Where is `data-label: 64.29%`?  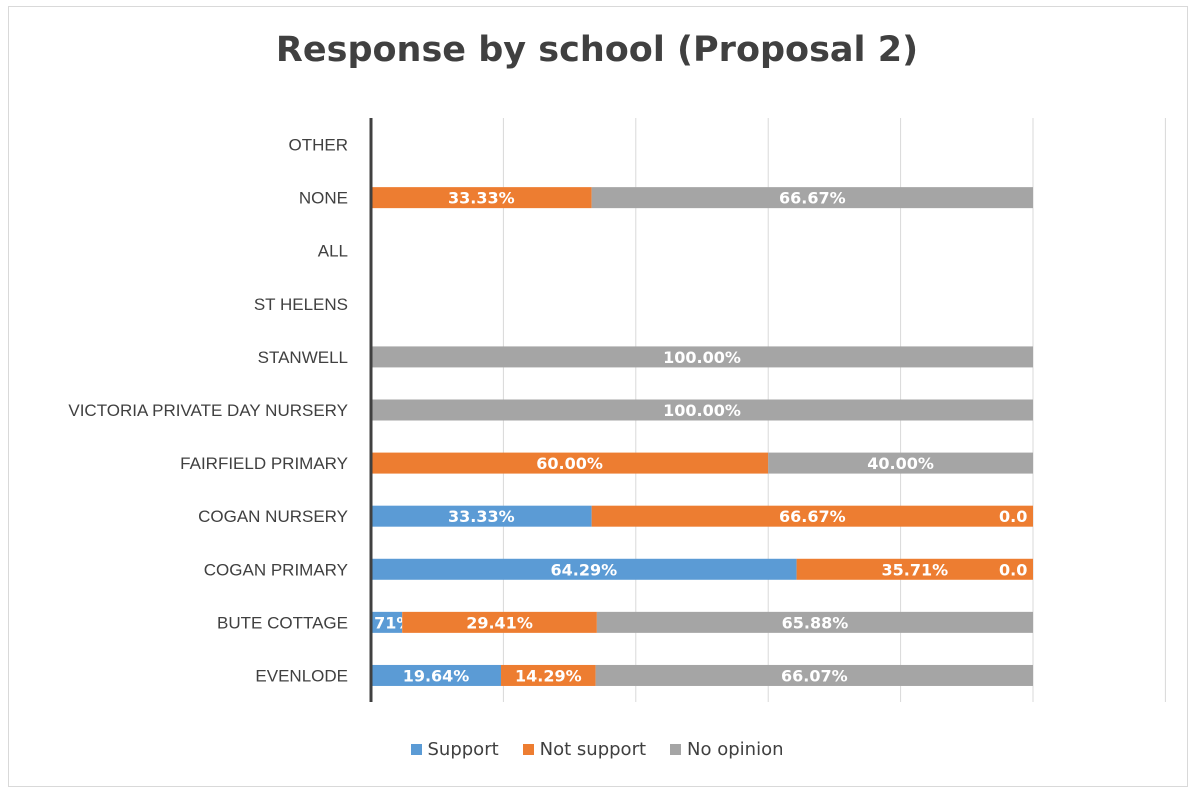 data-label: 64.29% is located at coordinates (583, 569).